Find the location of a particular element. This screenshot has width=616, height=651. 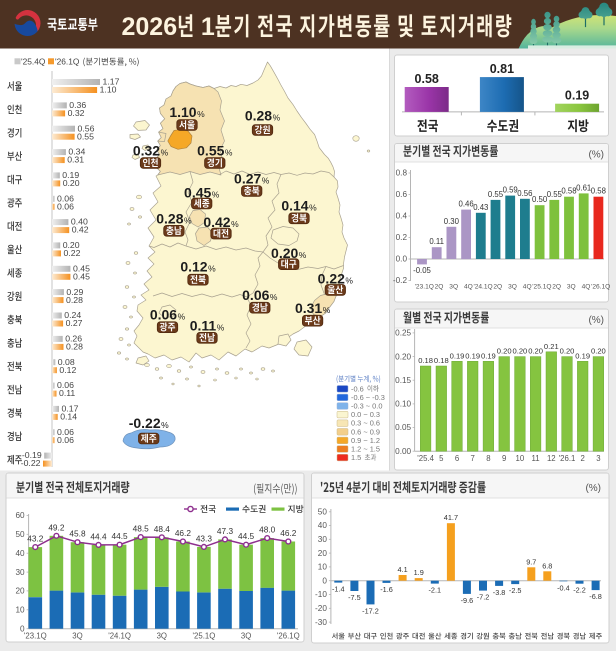

svg-text: 0.27 is located at coordinates (74, 323).